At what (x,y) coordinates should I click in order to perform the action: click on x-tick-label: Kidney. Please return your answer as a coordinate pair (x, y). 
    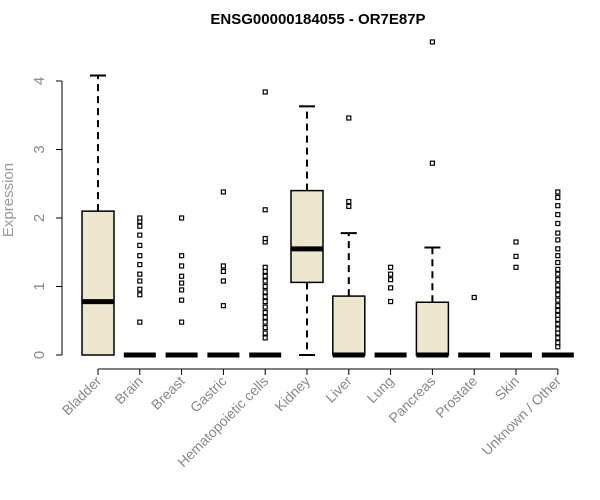
    Looking at the image, I should click on (293, 394).